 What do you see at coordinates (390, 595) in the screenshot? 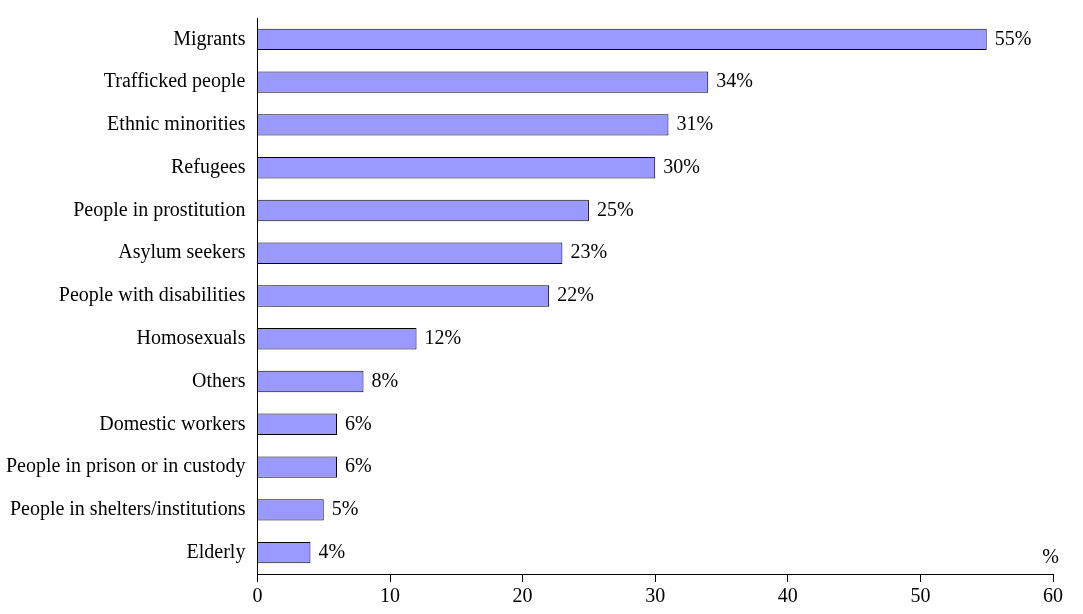
I see `x-tick-label: 10` at bounding box center [390, 595].